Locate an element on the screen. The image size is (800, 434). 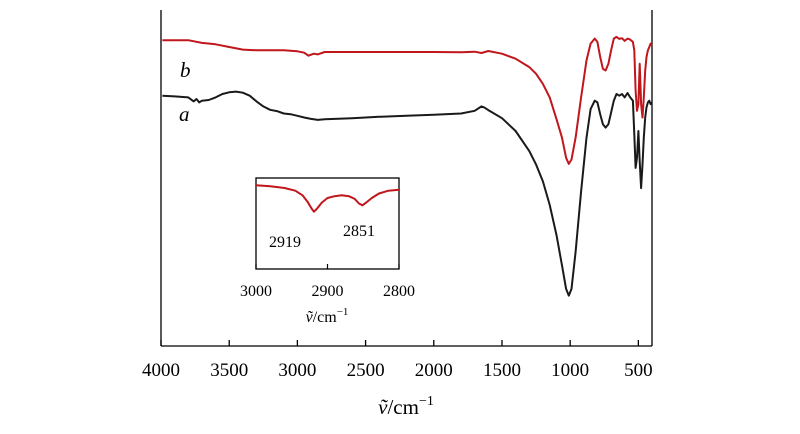
inset-spectrum is located at coordinates (327, 198).